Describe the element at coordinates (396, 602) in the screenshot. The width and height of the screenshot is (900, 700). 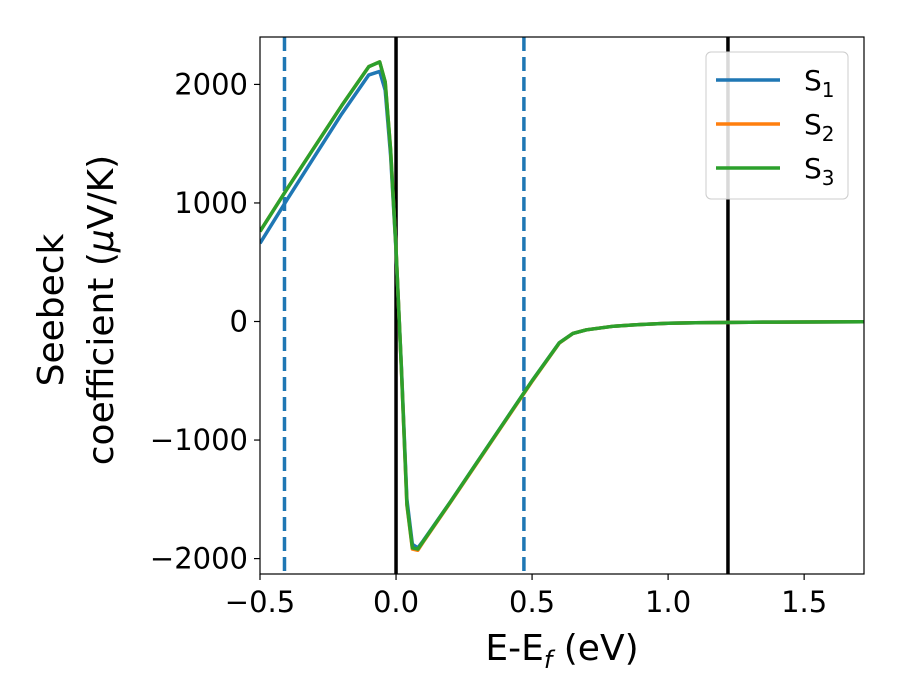
I see `x-tick-label: 0.0` at that location.